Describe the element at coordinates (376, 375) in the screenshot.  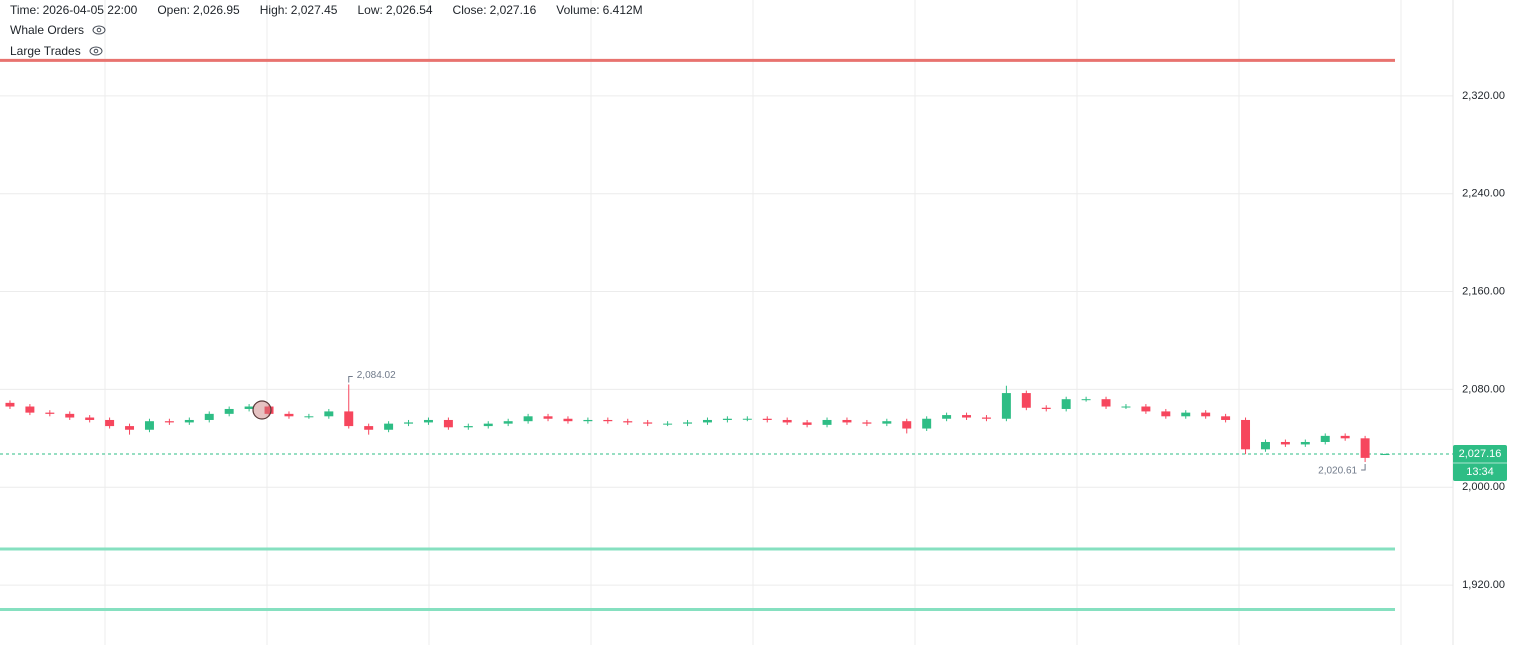
I see `max-label: 2,084.02` at that location.